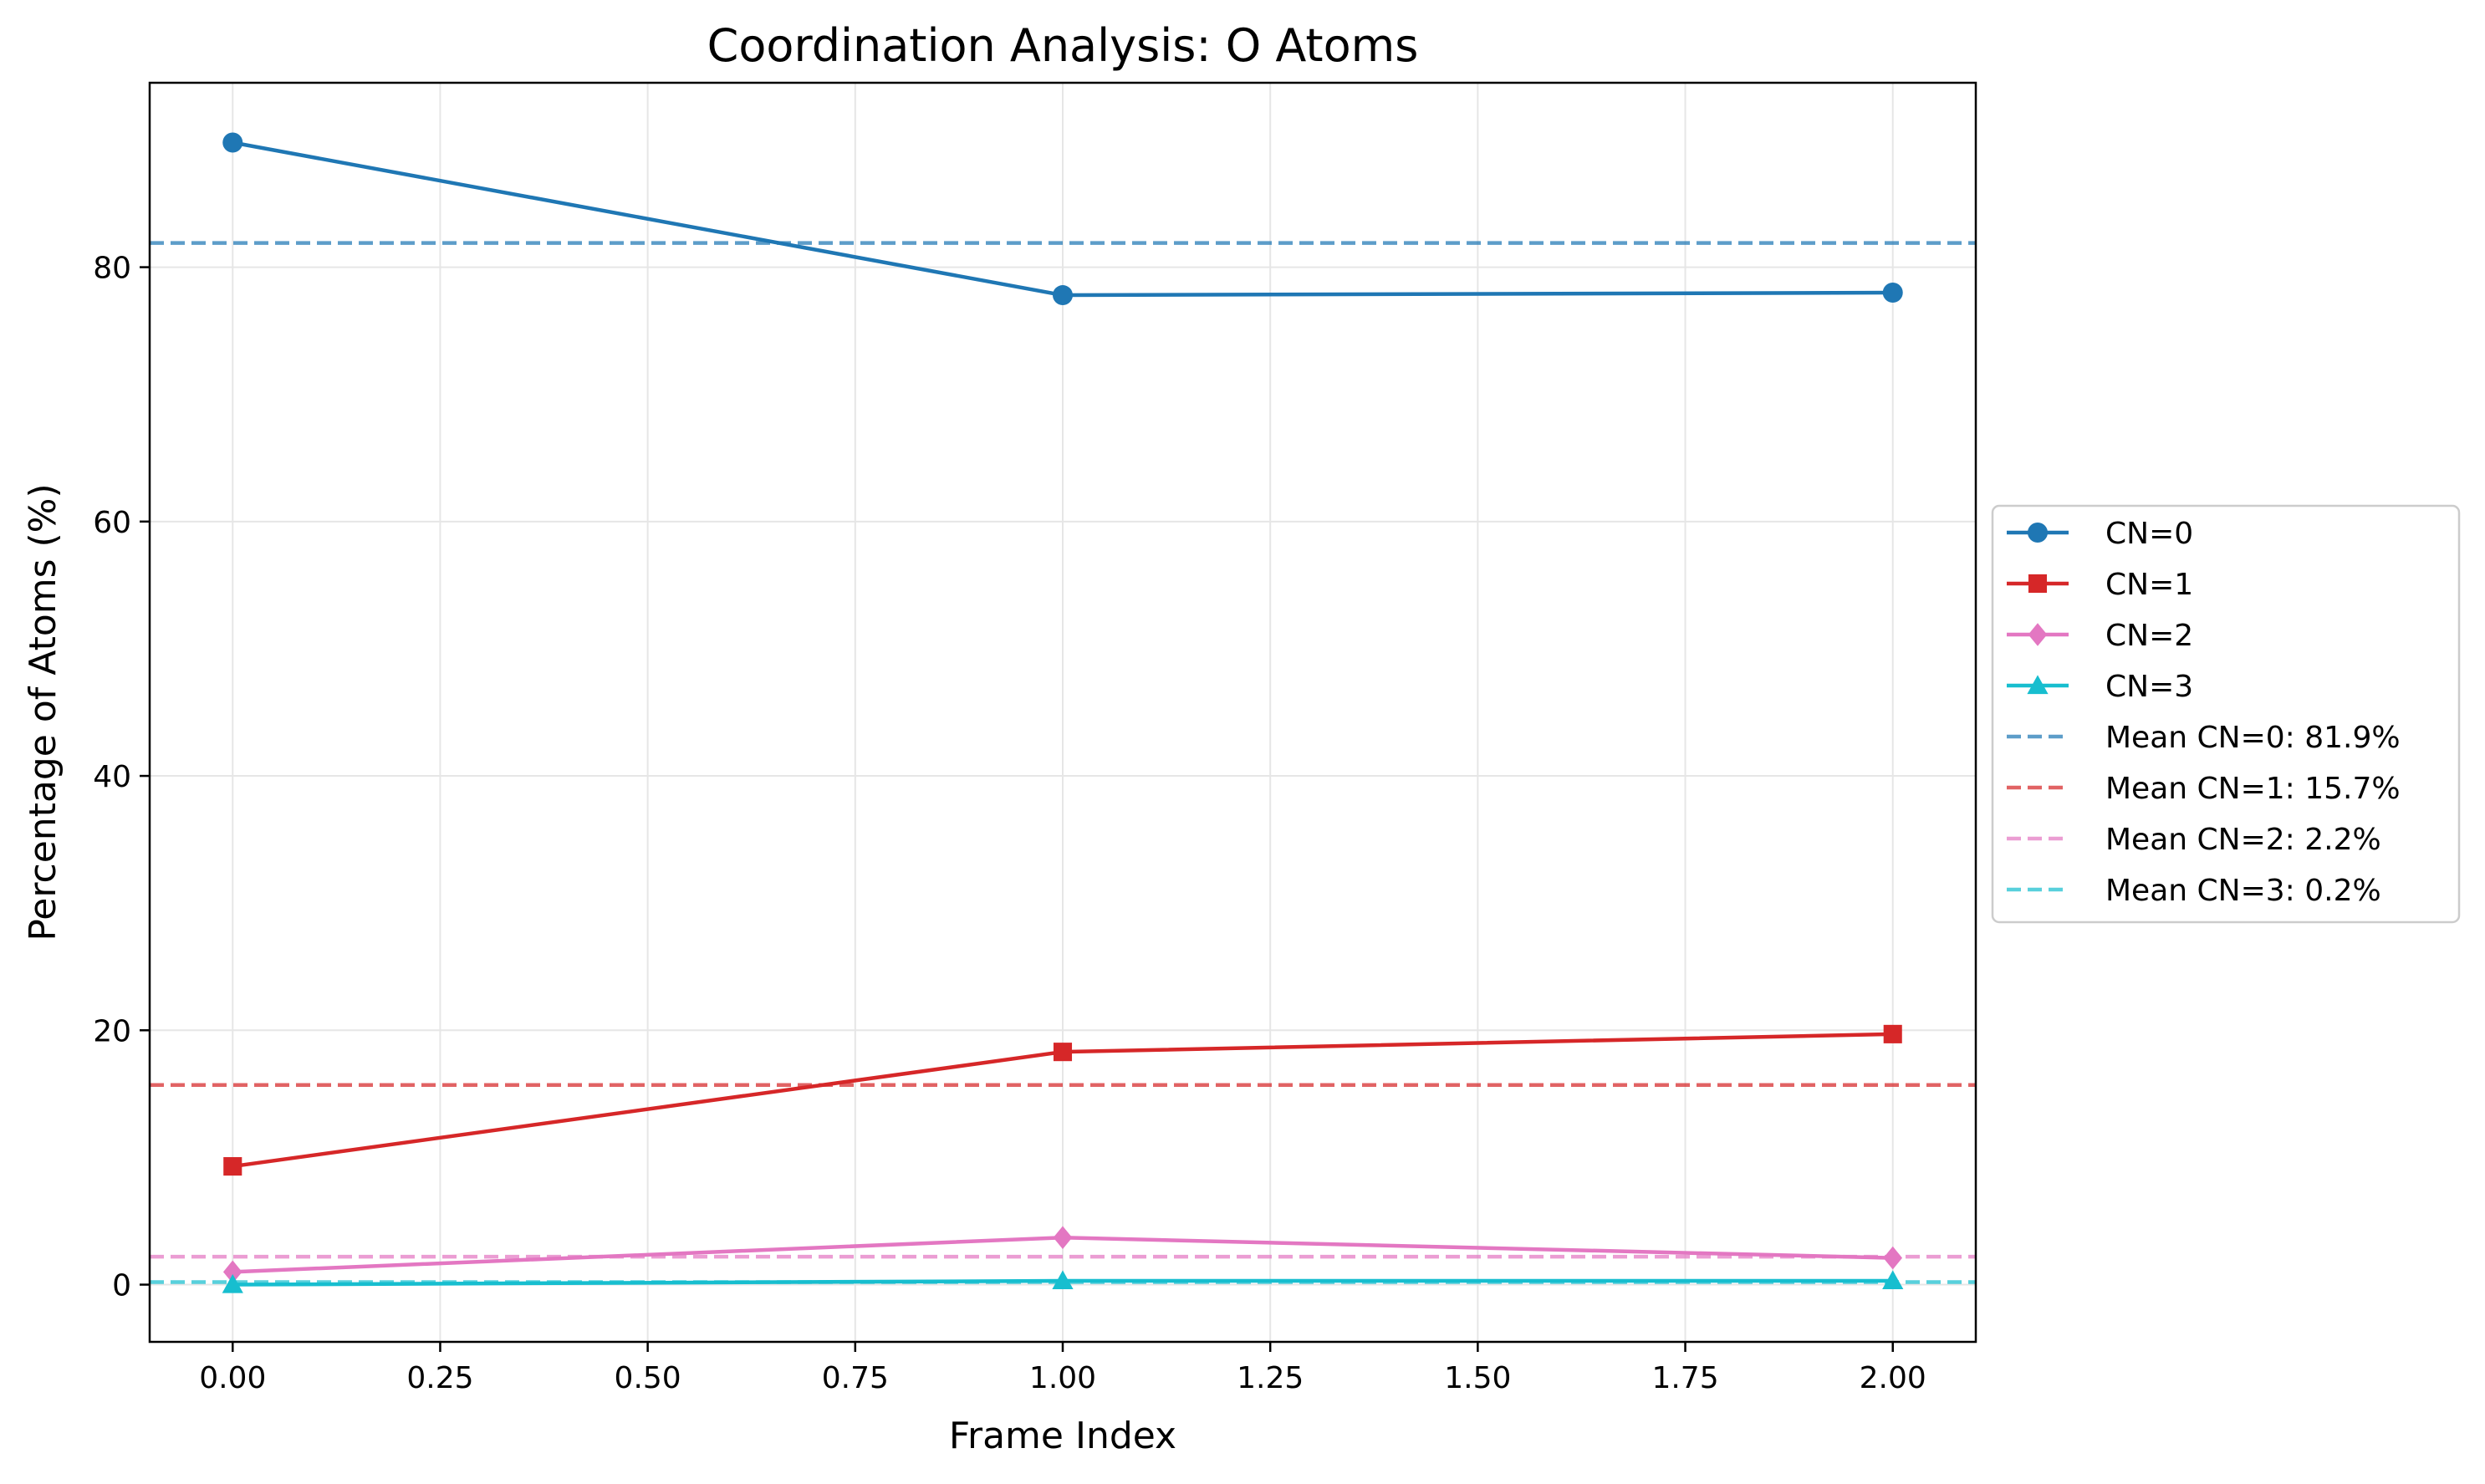 This screenshot has height=1484, width=2485. I want to click on x-tick-label: 1.75, so click(1684, 1378).